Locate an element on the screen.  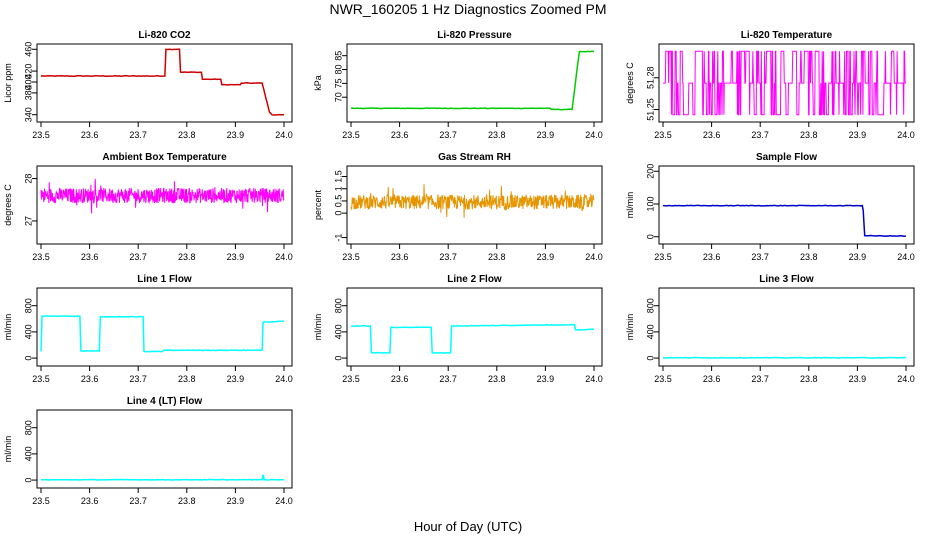
panel-title: Li-820 CO2 is located at coordinates (164, 35).